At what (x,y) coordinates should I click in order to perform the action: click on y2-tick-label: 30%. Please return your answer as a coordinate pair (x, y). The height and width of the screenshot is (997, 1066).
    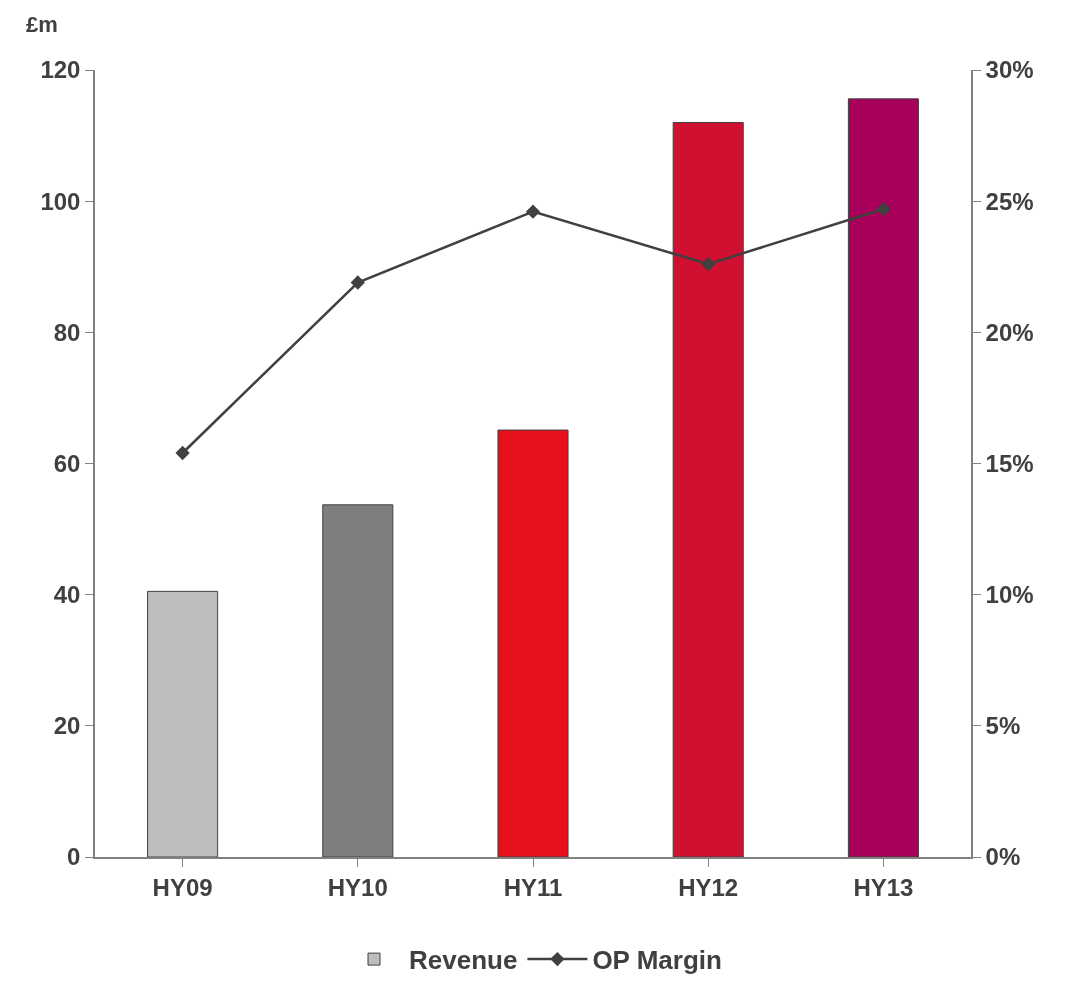
    Looking at the image, I should click on (1009, 70).